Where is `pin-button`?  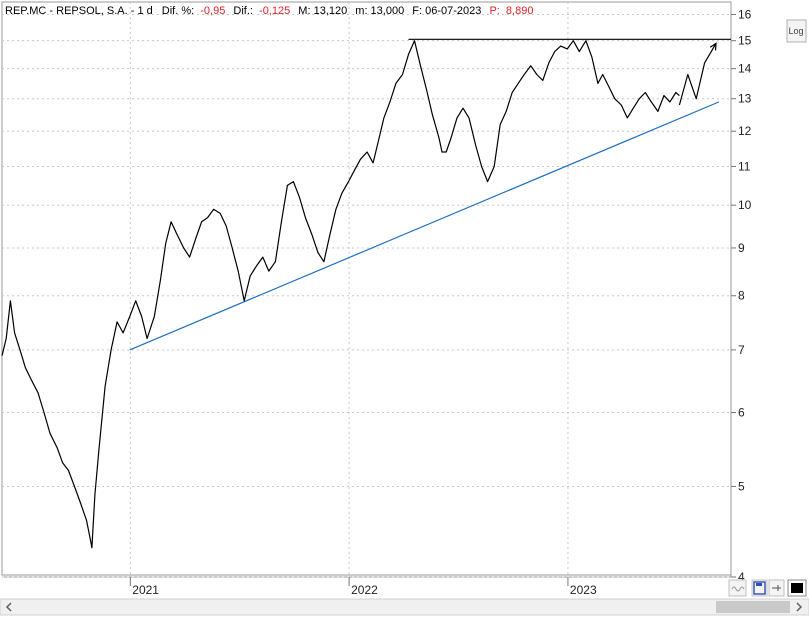
pin-button is located at coordinates (776, 588).